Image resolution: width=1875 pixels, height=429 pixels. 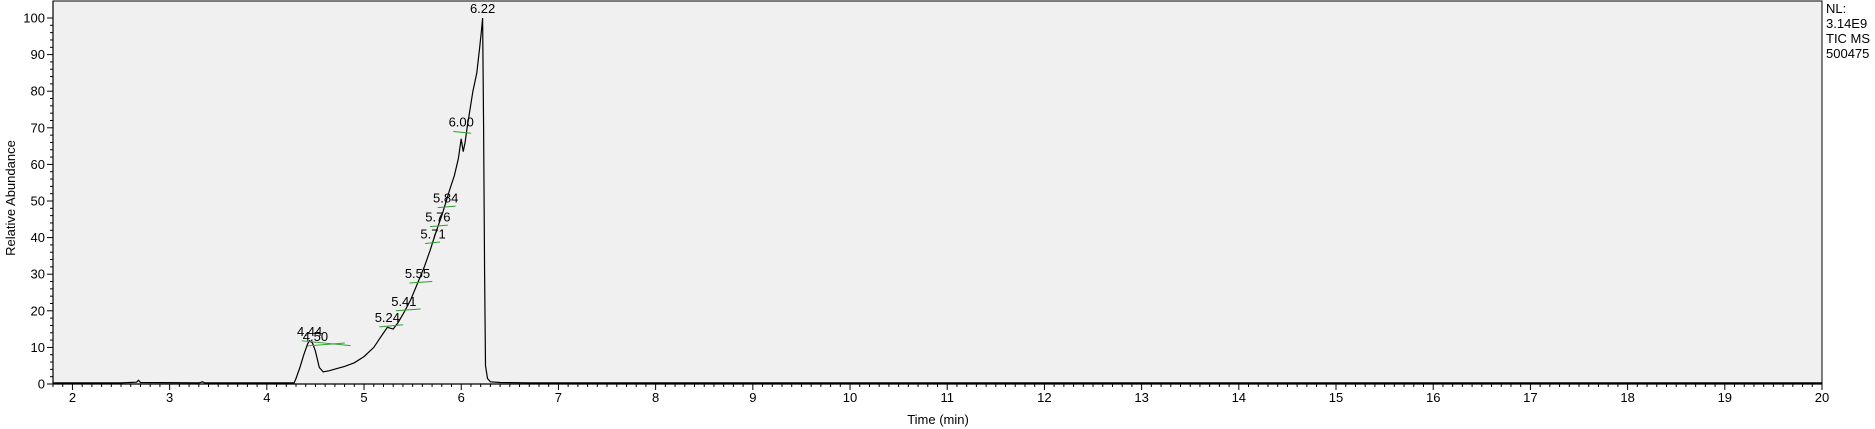 What do you see at coordinates (482, 8) in the screenshot?
I see `peak-label: 6.22` at bounding box center [482, 8].